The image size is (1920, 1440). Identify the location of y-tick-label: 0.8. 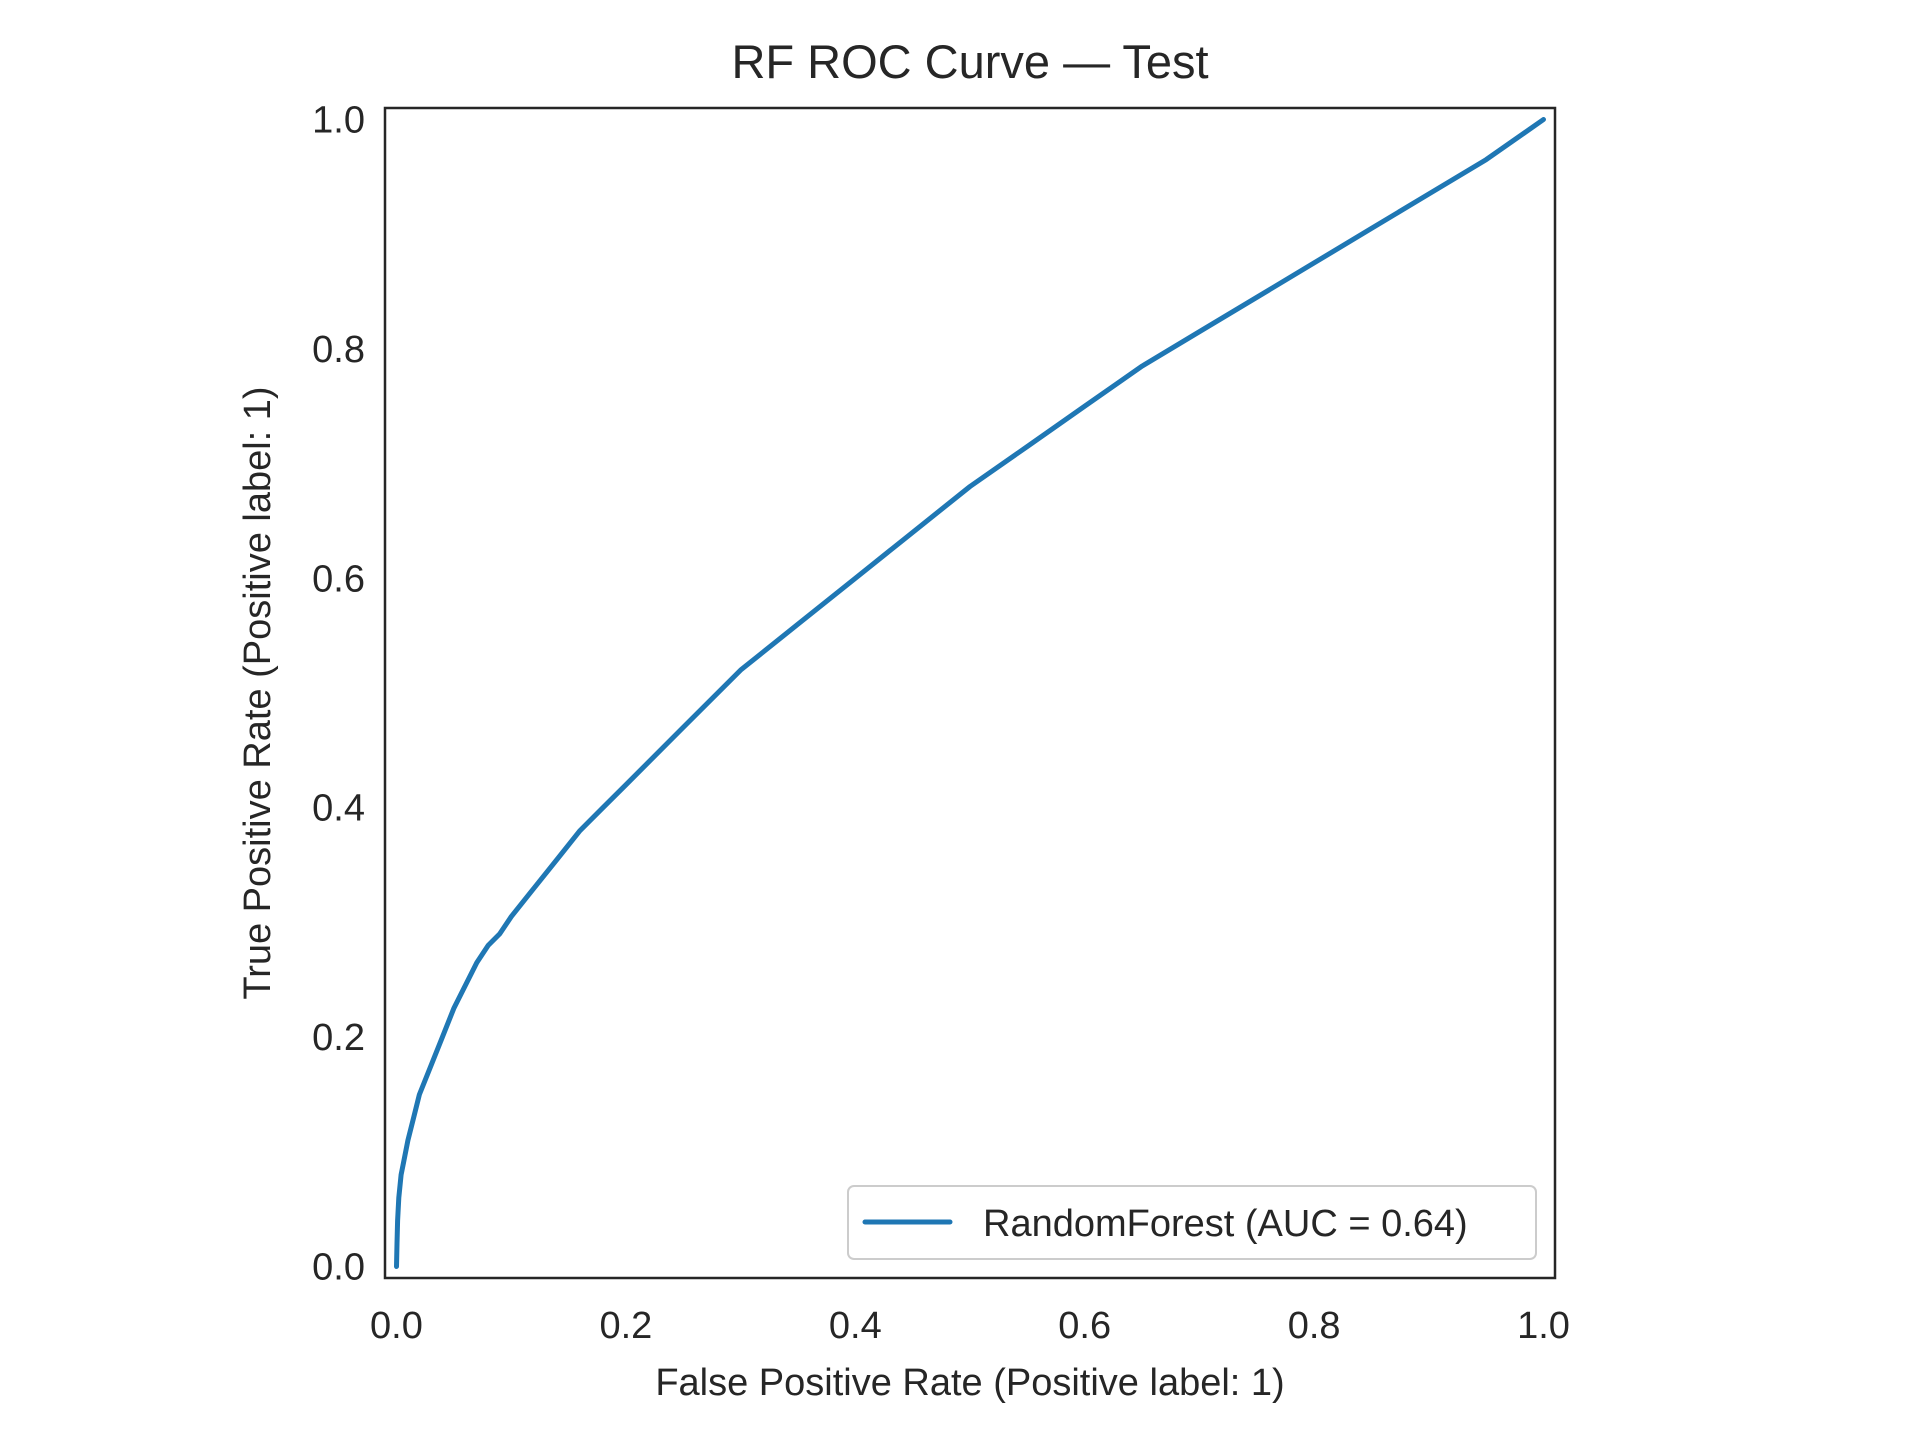
(338, 350).